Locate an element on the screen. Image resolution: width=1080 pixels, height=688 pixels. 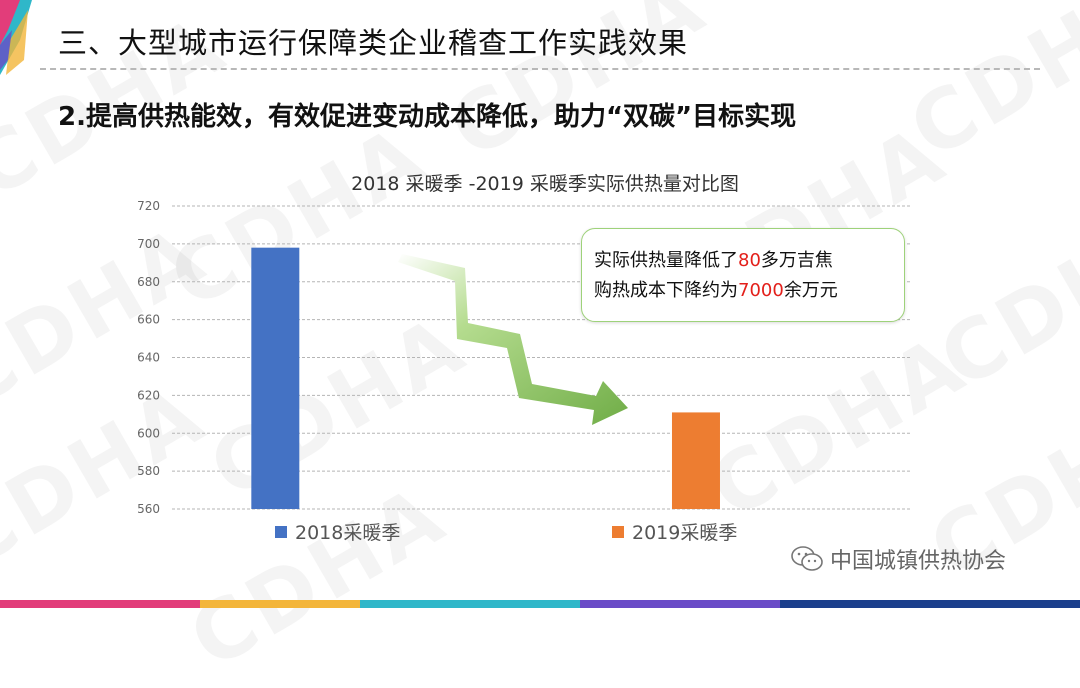
y-tick-label: 600 is located at coordinates (148, 433).